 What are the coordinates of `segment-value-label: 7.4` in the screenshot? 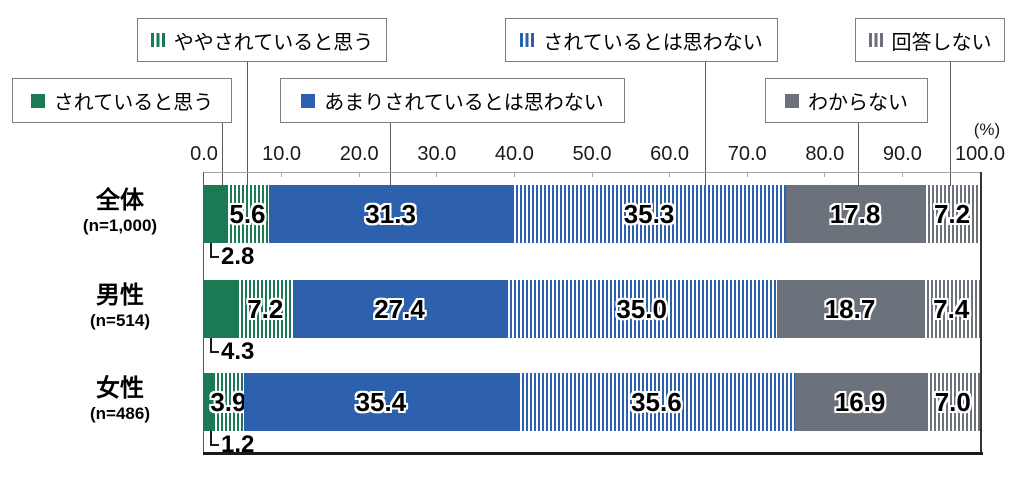 It's located at (951, 308).